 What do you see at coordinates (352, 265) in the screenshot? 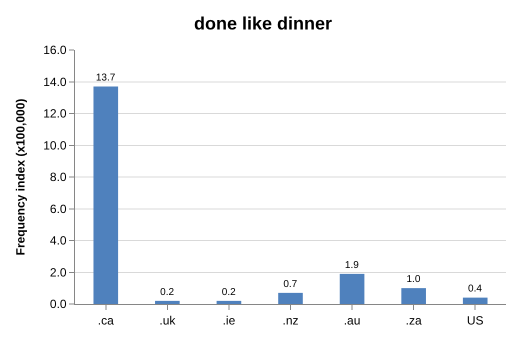
I see `data-label: 1.9` at bounding box center [352, 265].